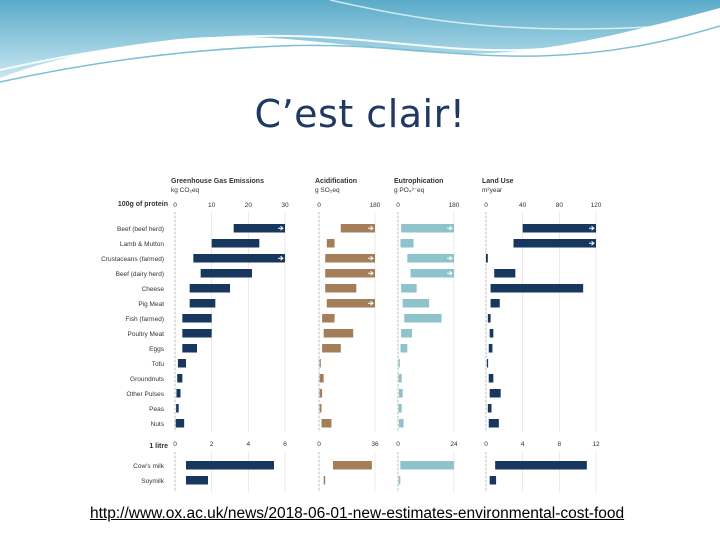 The width and height of the screenshot is (720, 540). I want to click on category-label: Peas, so click(157, 409).